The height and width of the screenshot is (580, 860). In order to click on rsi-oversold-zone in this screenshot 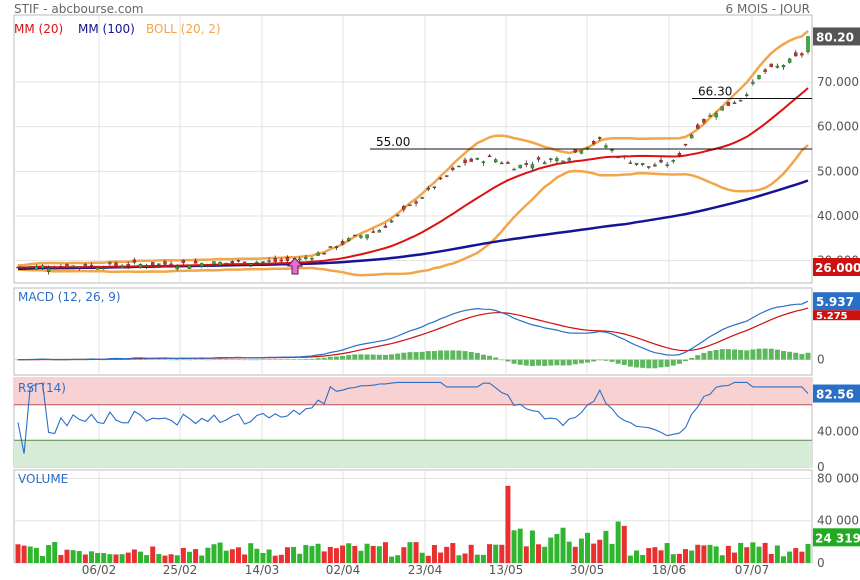, I will do `click(413, 453)`.